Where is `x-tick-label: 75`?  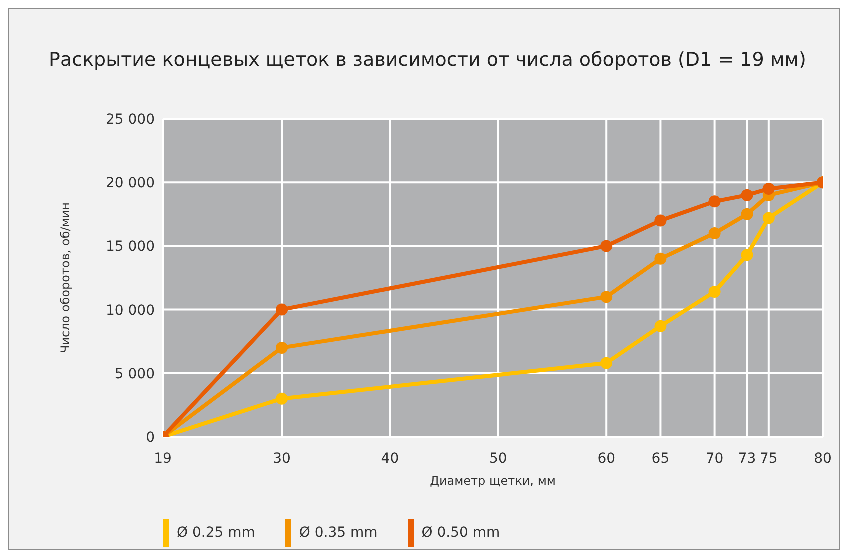 x-tick-label: 75 is located at coordinates (769, 458).